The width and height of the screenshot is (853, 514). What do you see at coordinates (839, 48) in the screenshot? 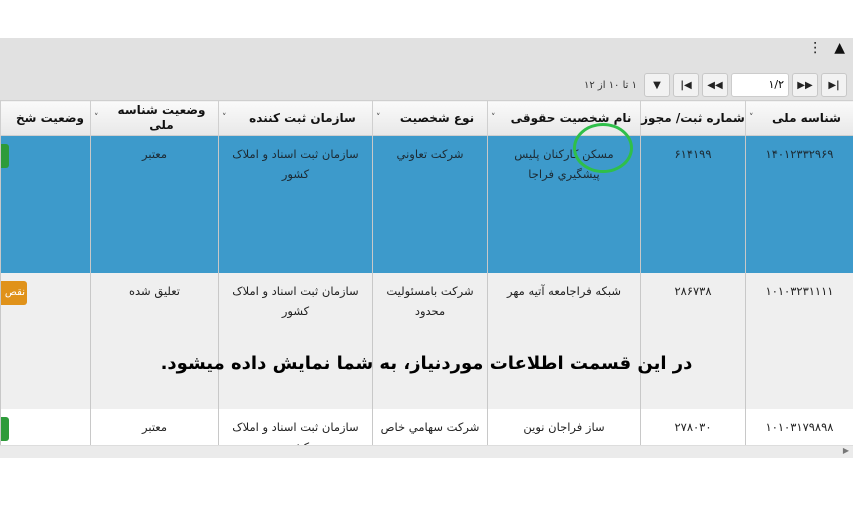
I see `chevron-up-icon: ▲` at bounding box center [839, 48].